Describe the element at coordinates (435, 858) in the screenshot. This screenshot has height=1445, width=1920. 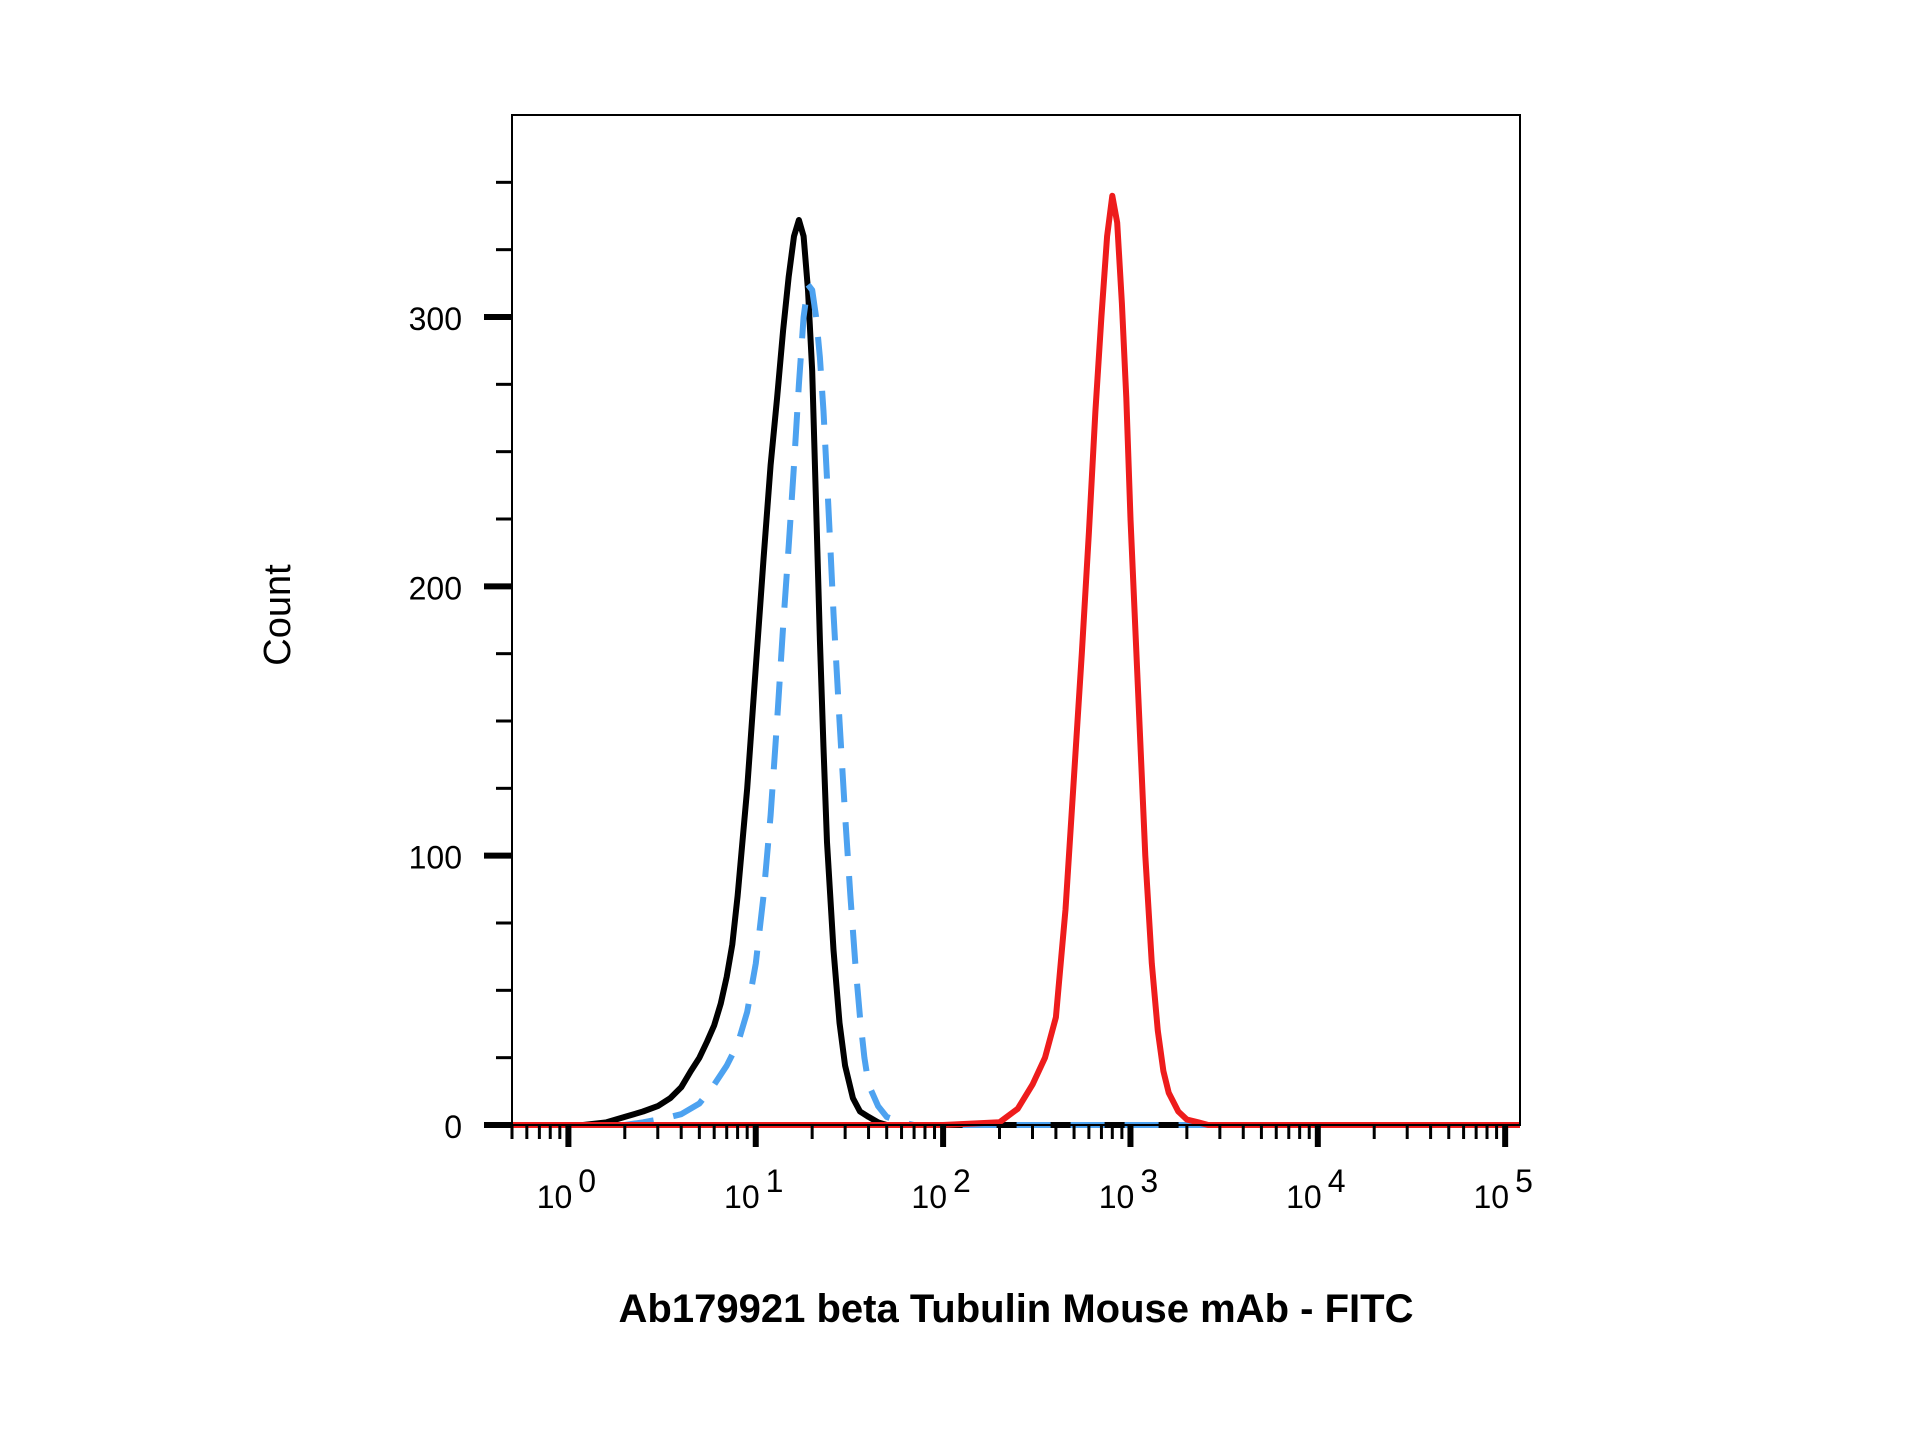
I see `y-tick-label: 100` at that location.